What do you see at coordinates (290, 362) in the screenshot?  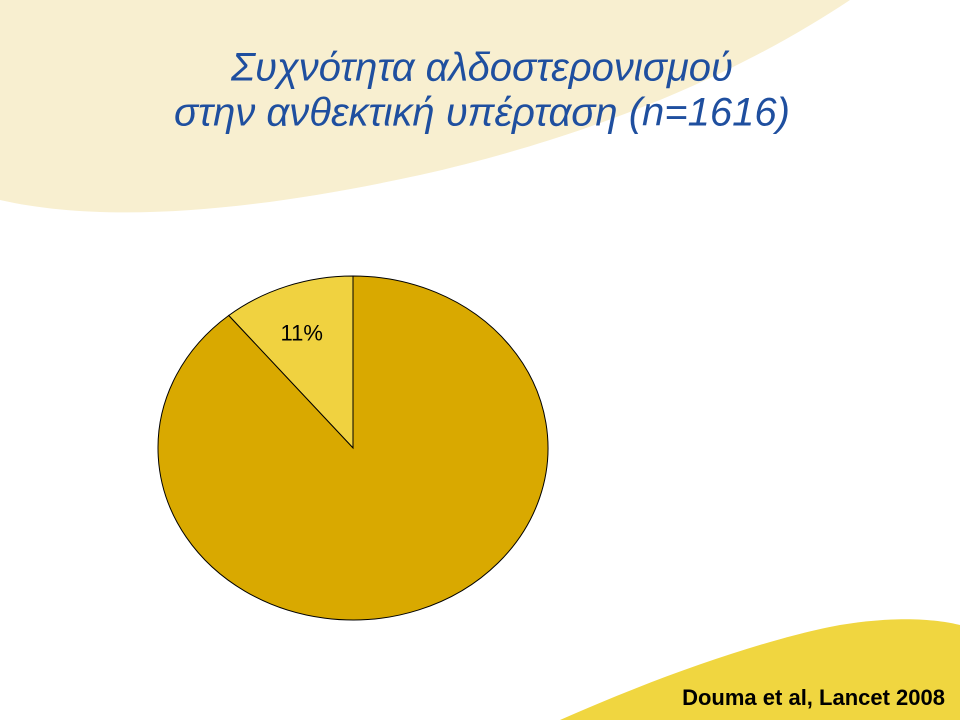 I see `pie-slice` at bounding box center [290, 362].